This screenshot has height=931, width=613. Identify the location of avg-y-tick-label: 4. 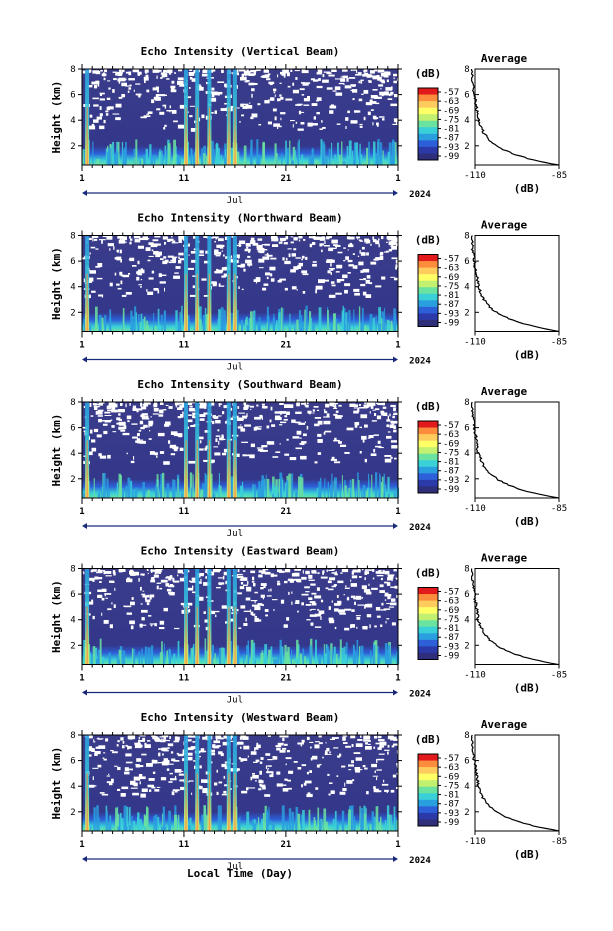
(466, 454).